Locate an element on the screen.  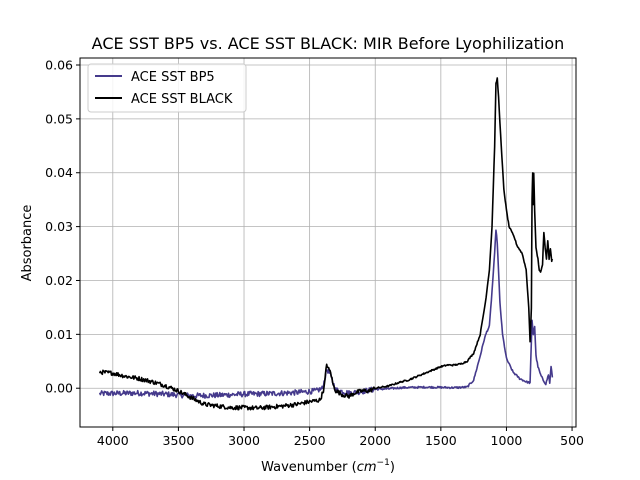
y-axis-ticks: 0.00 0.01 0.02 0.03 0.04 0.05 0.06 is located at coordinates (62, 227).